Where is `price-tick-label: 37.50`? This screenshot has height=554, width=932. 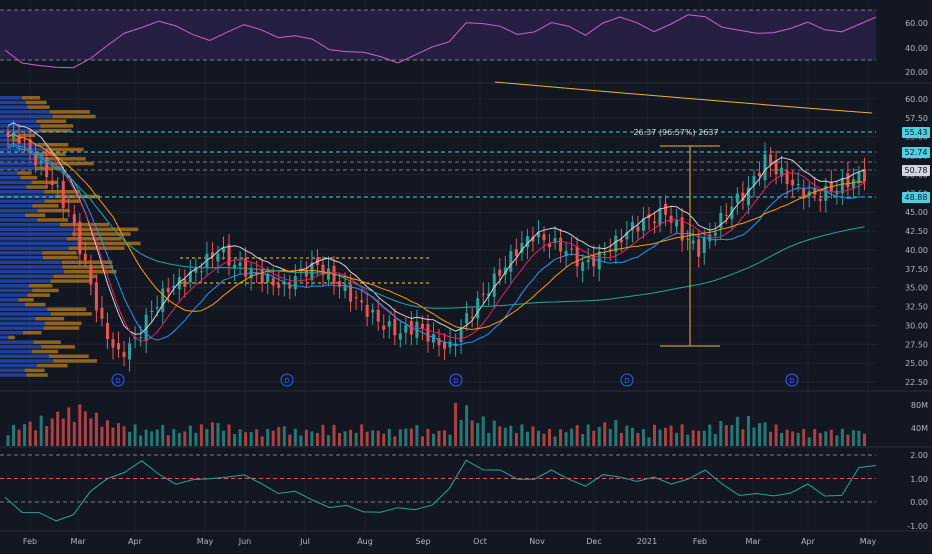 price-tick-label: 37.50 is located at coordinates (916, 269).